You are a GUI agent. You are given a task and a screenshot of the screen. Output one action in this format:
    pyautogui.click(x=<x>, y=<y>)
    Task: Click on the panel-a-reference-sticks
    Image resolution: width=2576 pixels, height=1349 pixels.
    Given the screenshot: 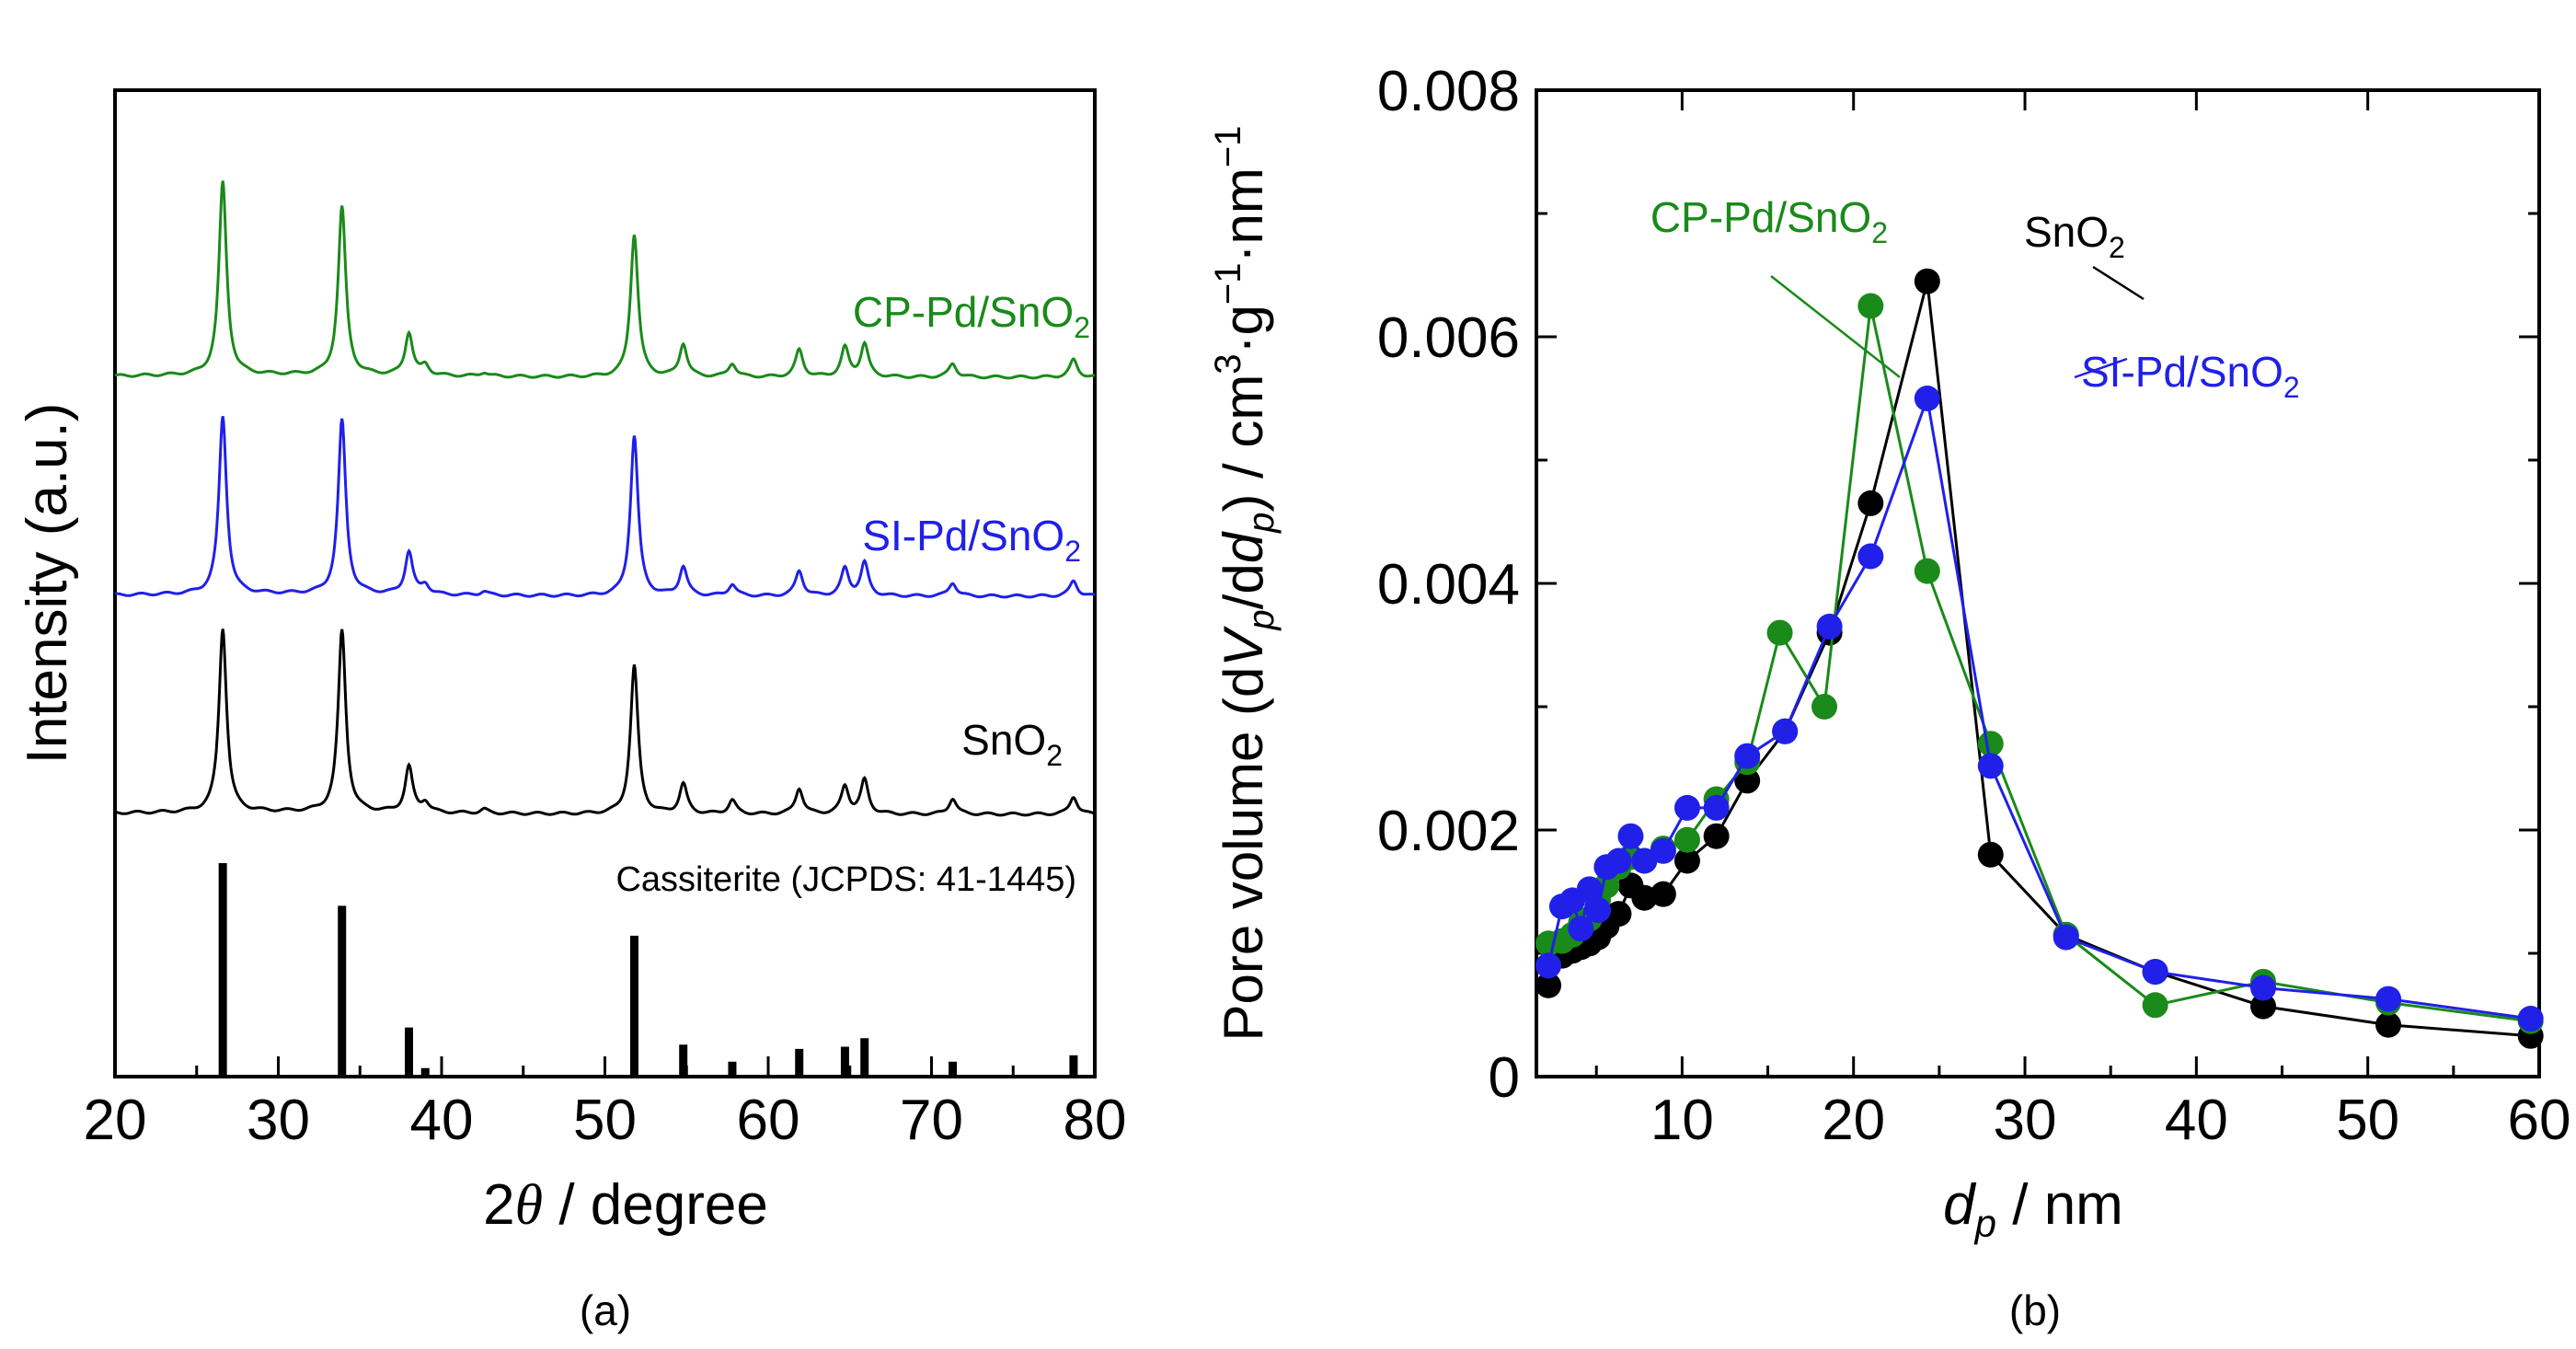 What is the action you would take?
    pyautogui.click(x=648, y=970)
    